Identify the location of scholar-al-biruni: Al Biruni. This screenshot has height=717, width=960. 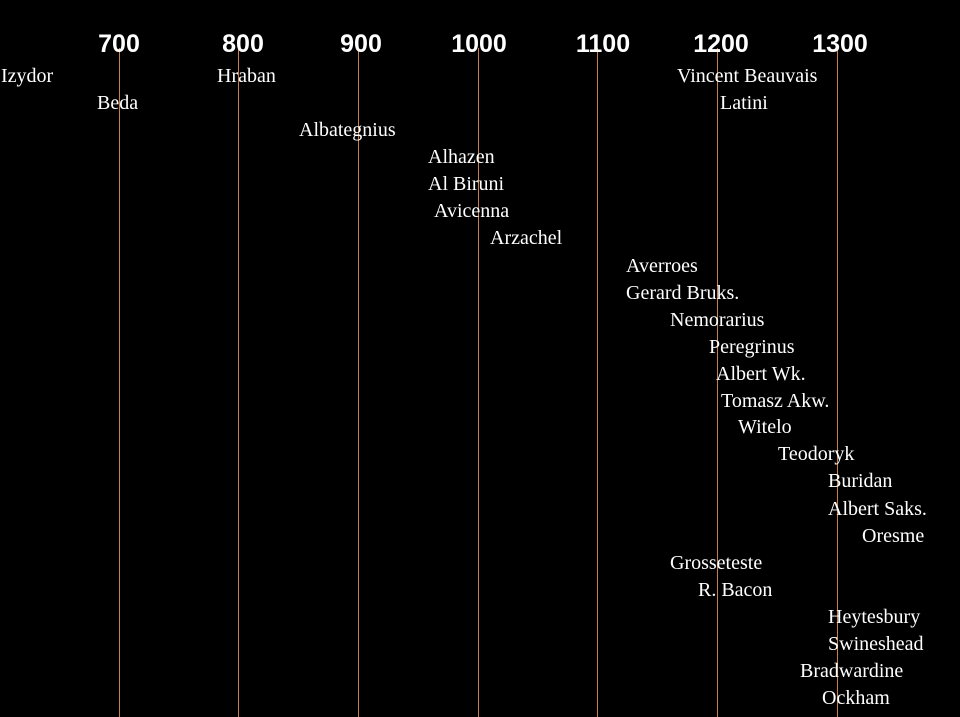
(466, 184).